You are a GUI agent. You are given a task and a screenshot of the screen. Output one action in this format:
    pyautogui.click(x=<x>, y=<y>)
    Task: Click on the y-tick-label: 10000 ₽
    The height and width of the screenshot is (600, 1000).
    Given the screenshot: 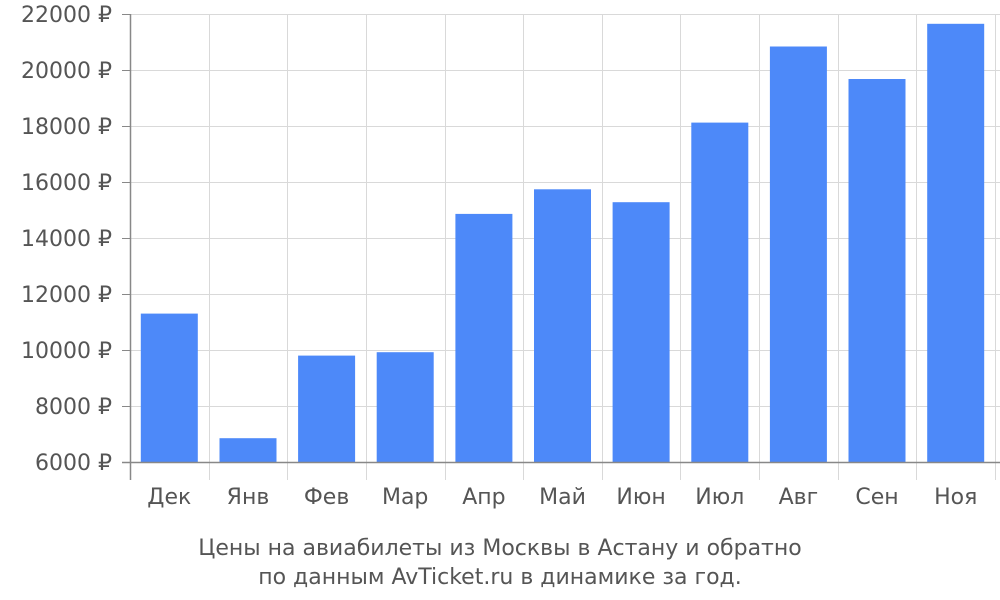 What is the action you would take?
    pyautogui.click(x=66, y=351)
    